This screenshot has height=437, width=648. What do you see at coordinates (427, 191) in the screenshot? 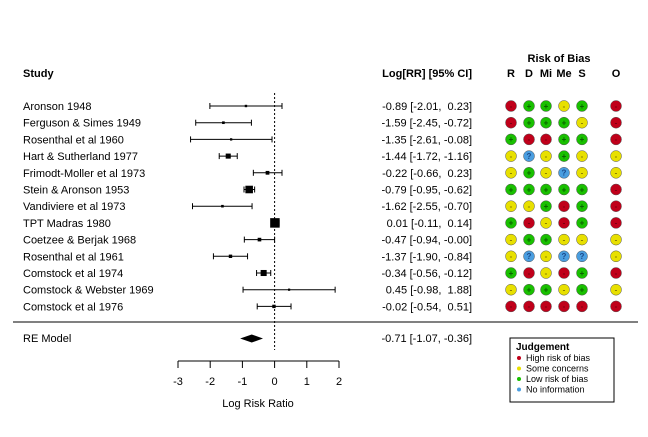
I see `estimate-text: -0.79 [-0.95, -0.62]` at bounding box center [427, 191].